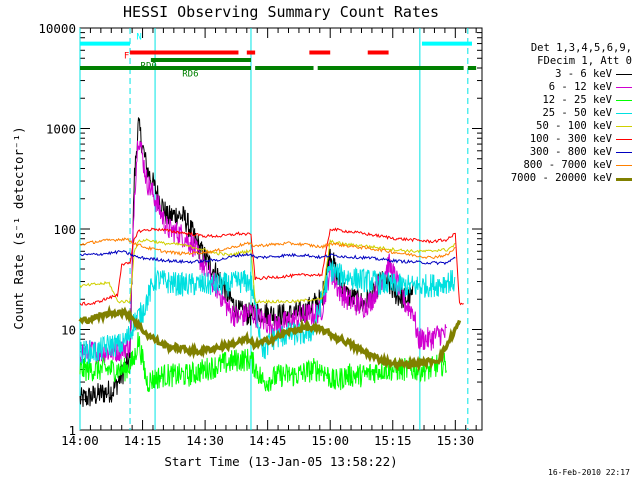 This screenshot has height=480, width=640. I want to click on x-axis-label: Start Time (13-Jan-05 13:58:22), so click(280, 461).